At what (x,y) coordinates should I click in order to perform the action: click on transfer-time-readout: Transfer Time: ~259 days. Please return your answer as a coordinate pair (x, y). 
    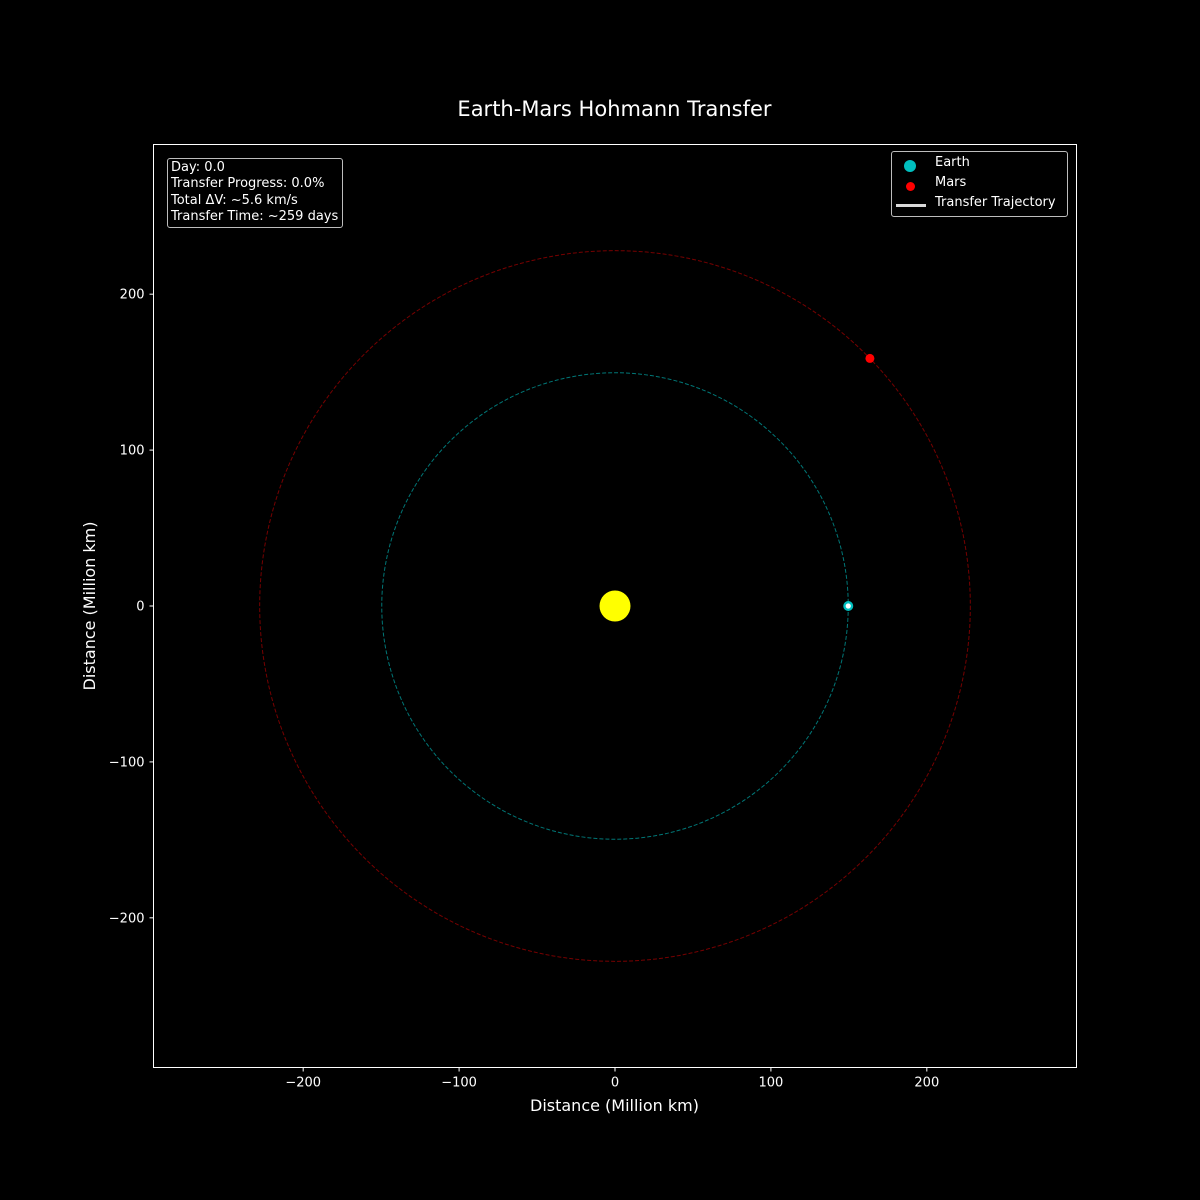
    Looking at the image, I should click on (255, 216).